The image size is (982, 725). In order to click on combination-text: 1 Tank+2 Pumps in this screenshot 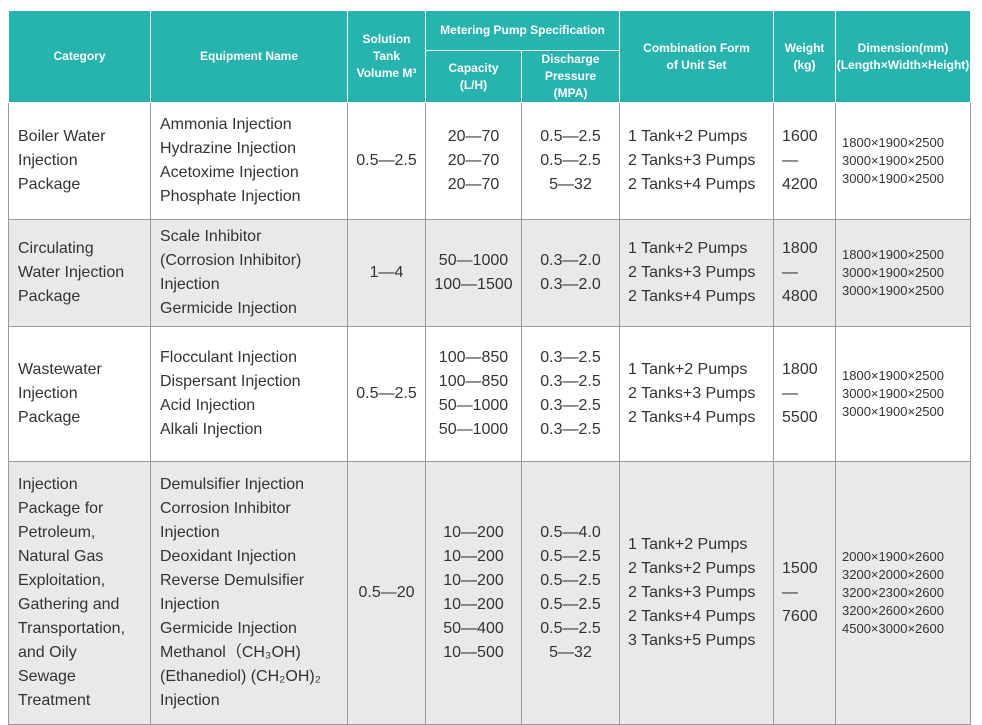, I will do `click(688, 248)`.